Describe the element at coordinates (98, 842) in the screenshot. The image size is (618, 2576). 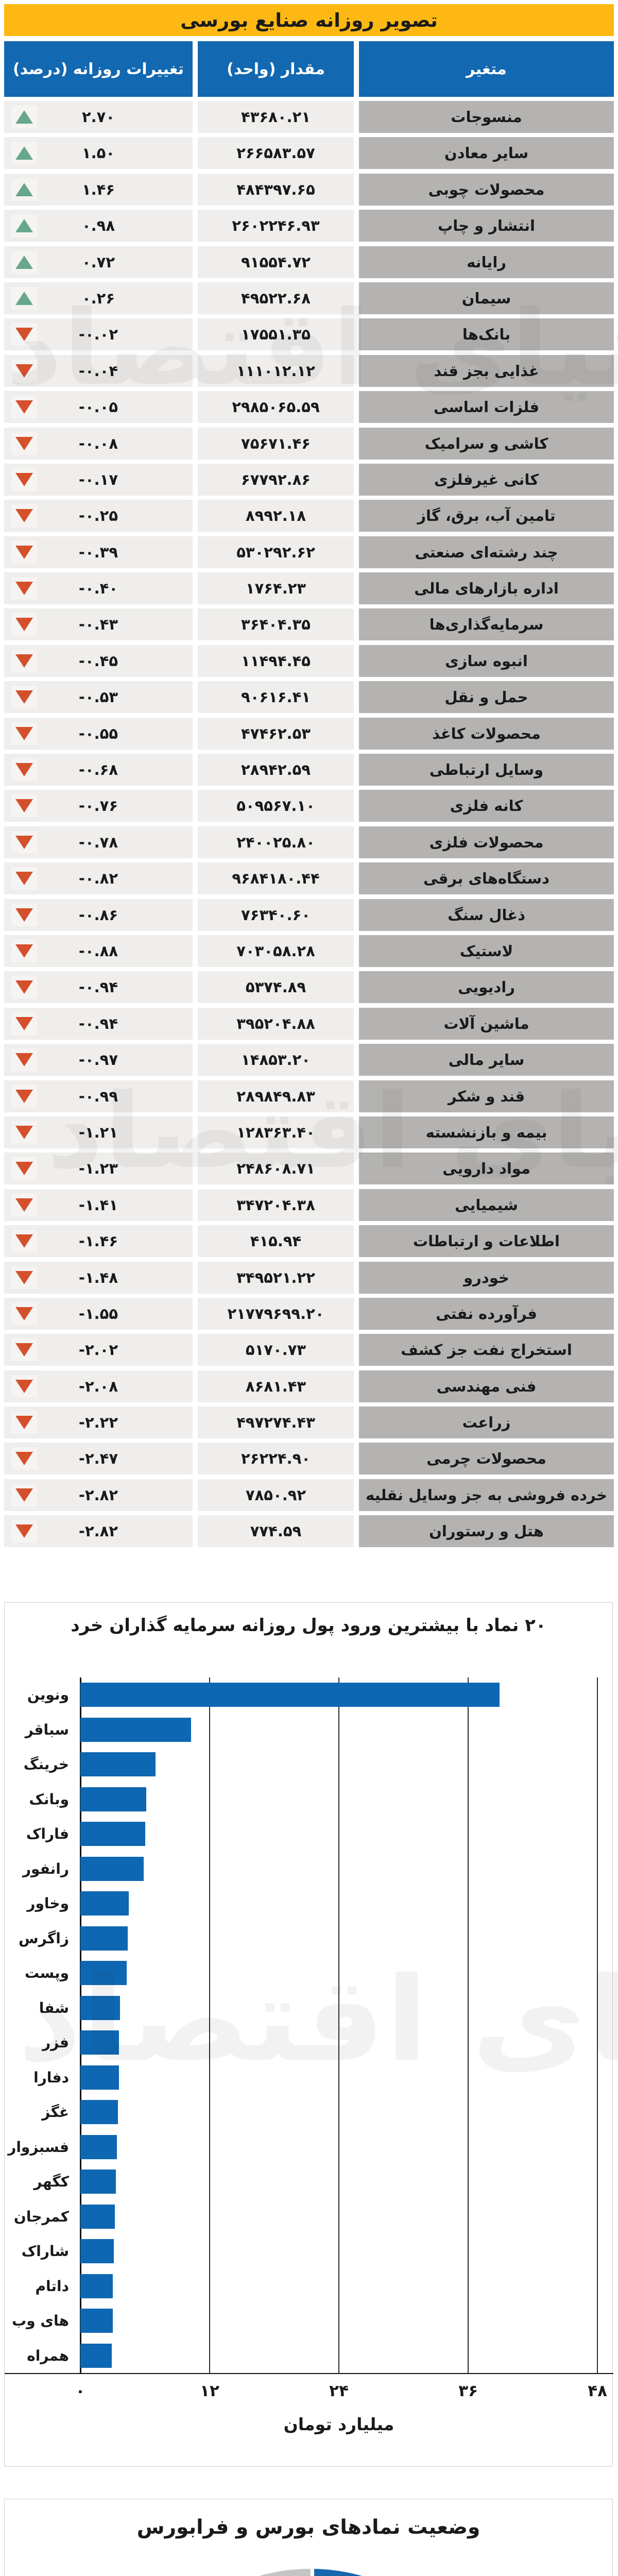
I see `row-change: -۰.۷۸` at that location.